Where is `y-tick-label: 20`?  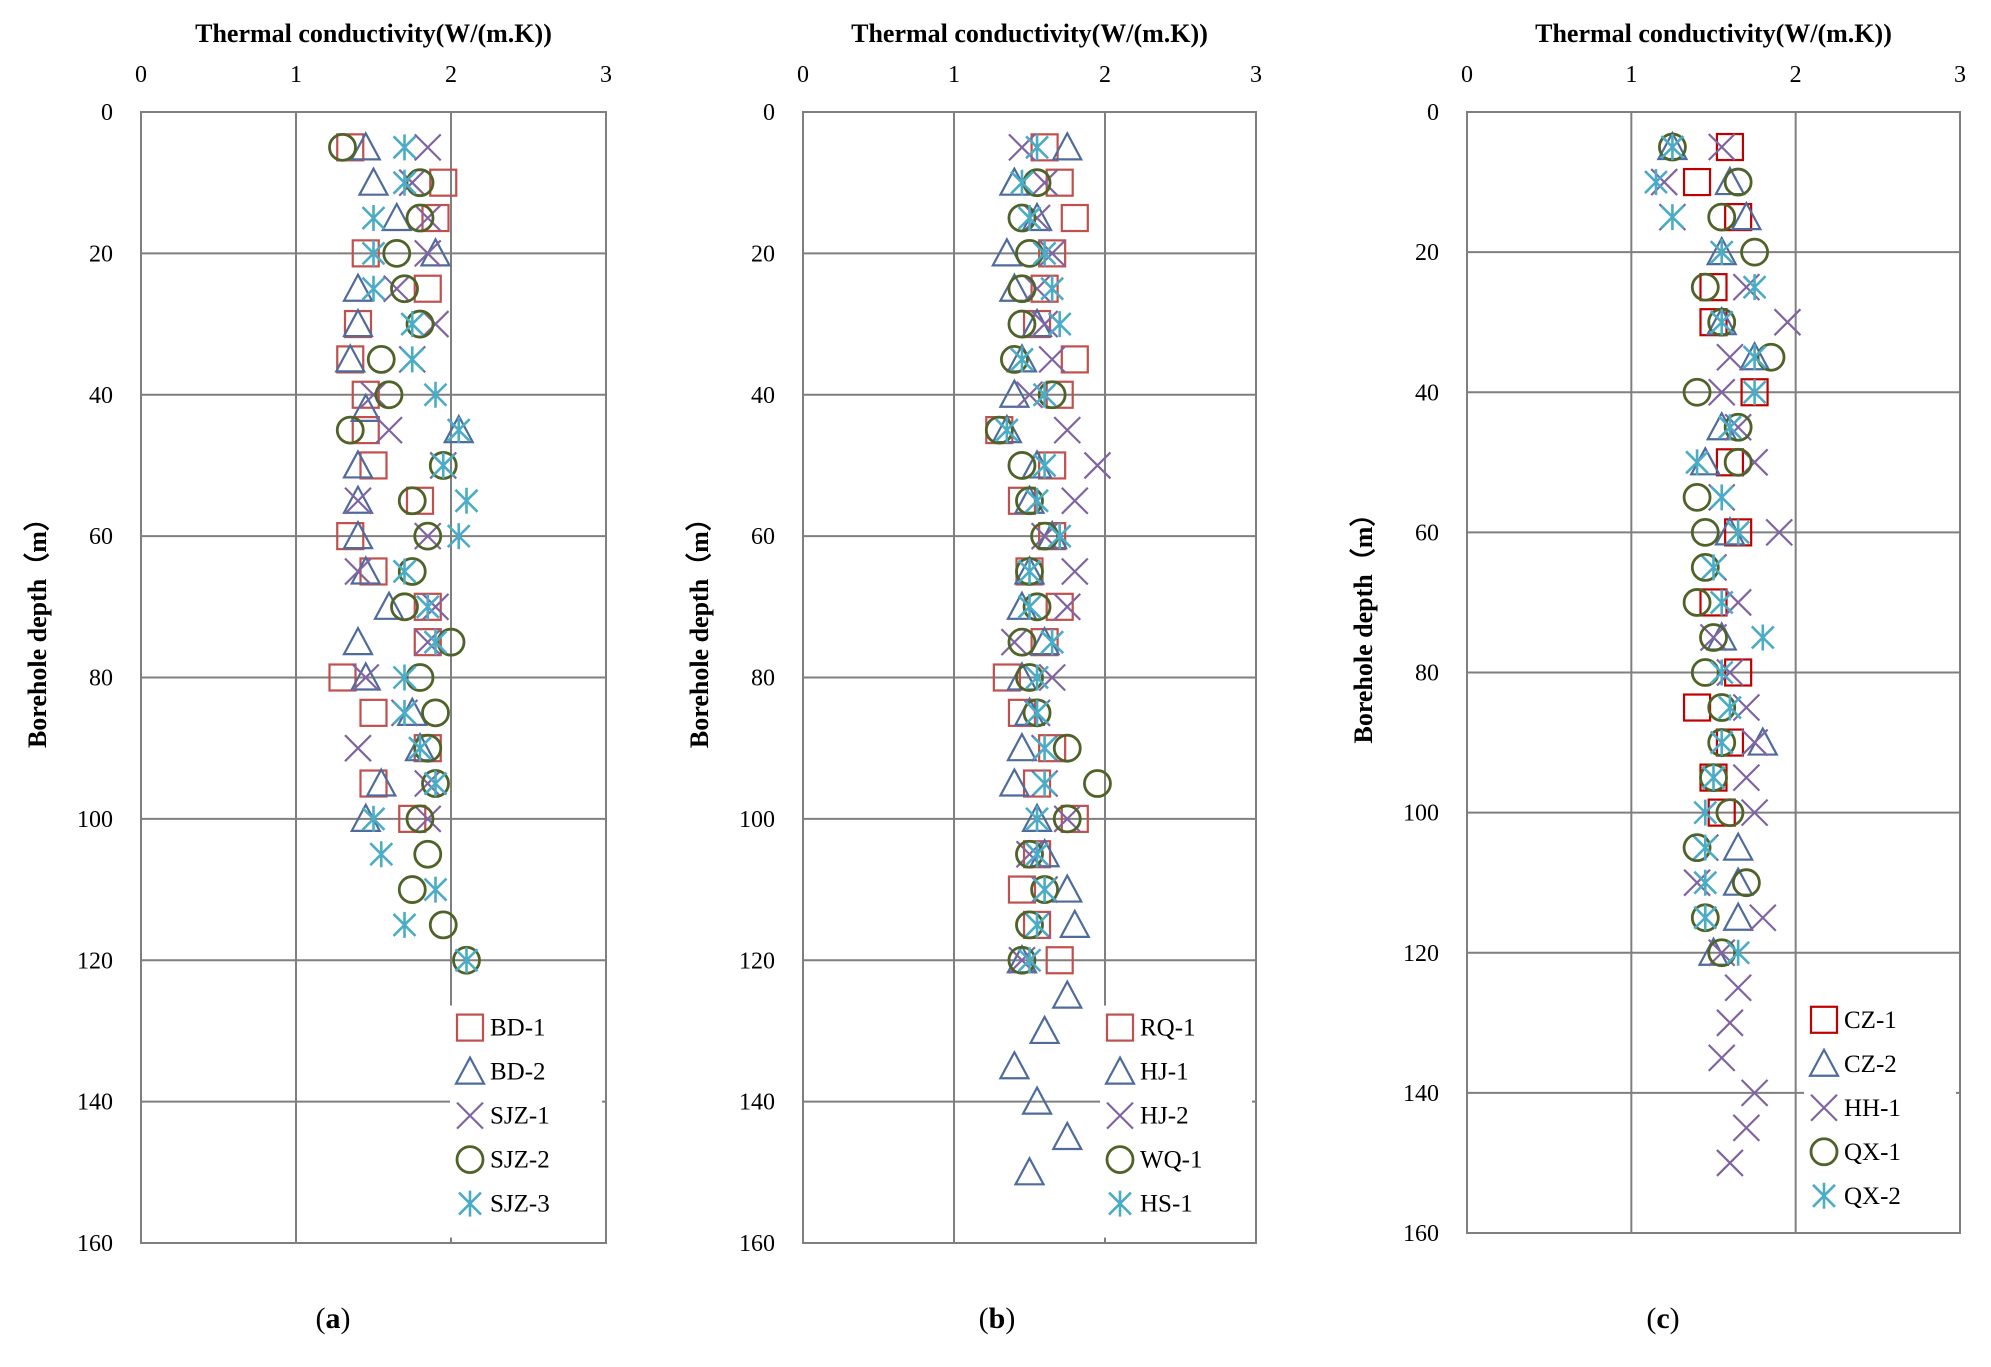
y-tick-label: 20 is located at coordinates (763, 254).